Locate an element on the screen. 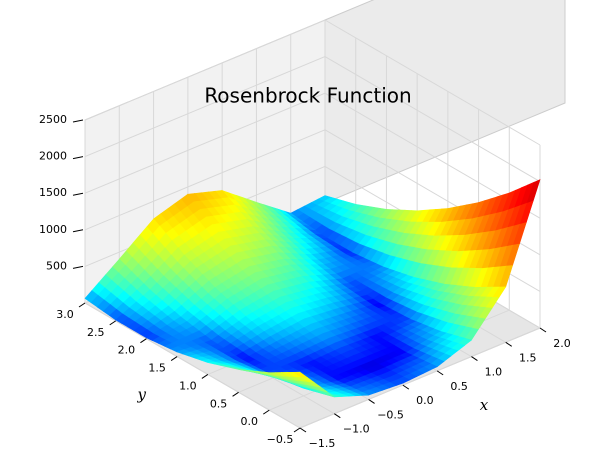 Image resolution: width=600 pixels, height=450 pixels. z-tick-label: 1500 is located at coordinates (53, 192).